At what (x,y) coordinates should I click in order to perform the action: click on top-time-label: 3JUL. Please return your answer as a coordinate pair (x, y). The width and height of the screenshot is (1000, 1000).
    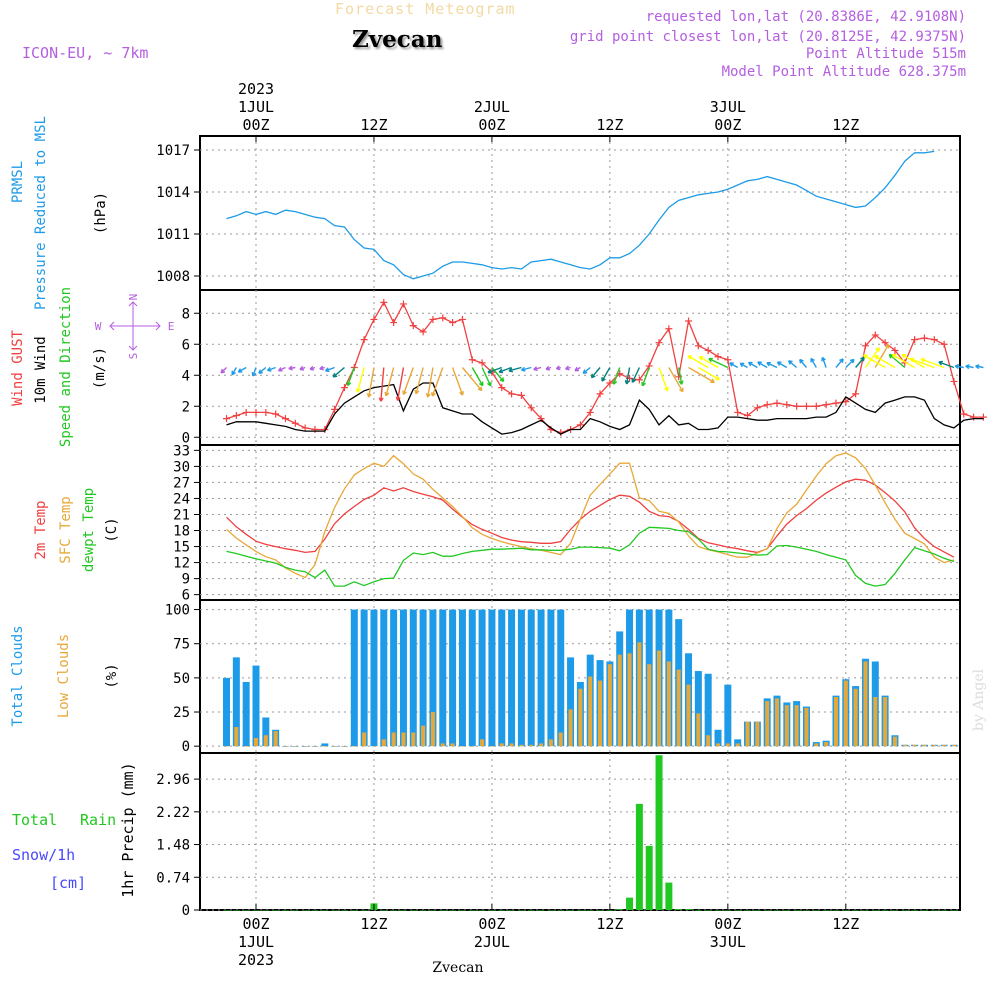
    Looking at the image, I should click on (728, 107).